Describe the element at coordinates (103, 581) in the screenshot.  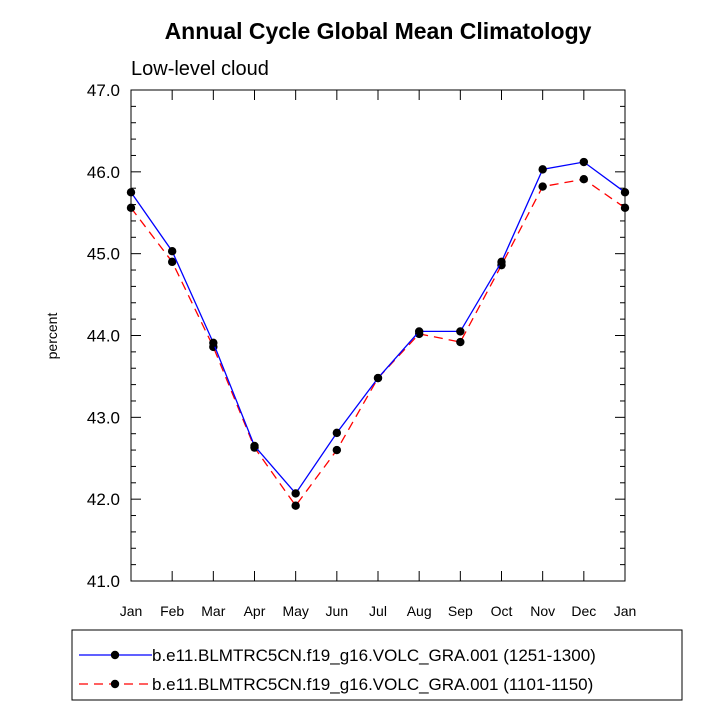
I see `y-tick-label: 41.0` at that location.